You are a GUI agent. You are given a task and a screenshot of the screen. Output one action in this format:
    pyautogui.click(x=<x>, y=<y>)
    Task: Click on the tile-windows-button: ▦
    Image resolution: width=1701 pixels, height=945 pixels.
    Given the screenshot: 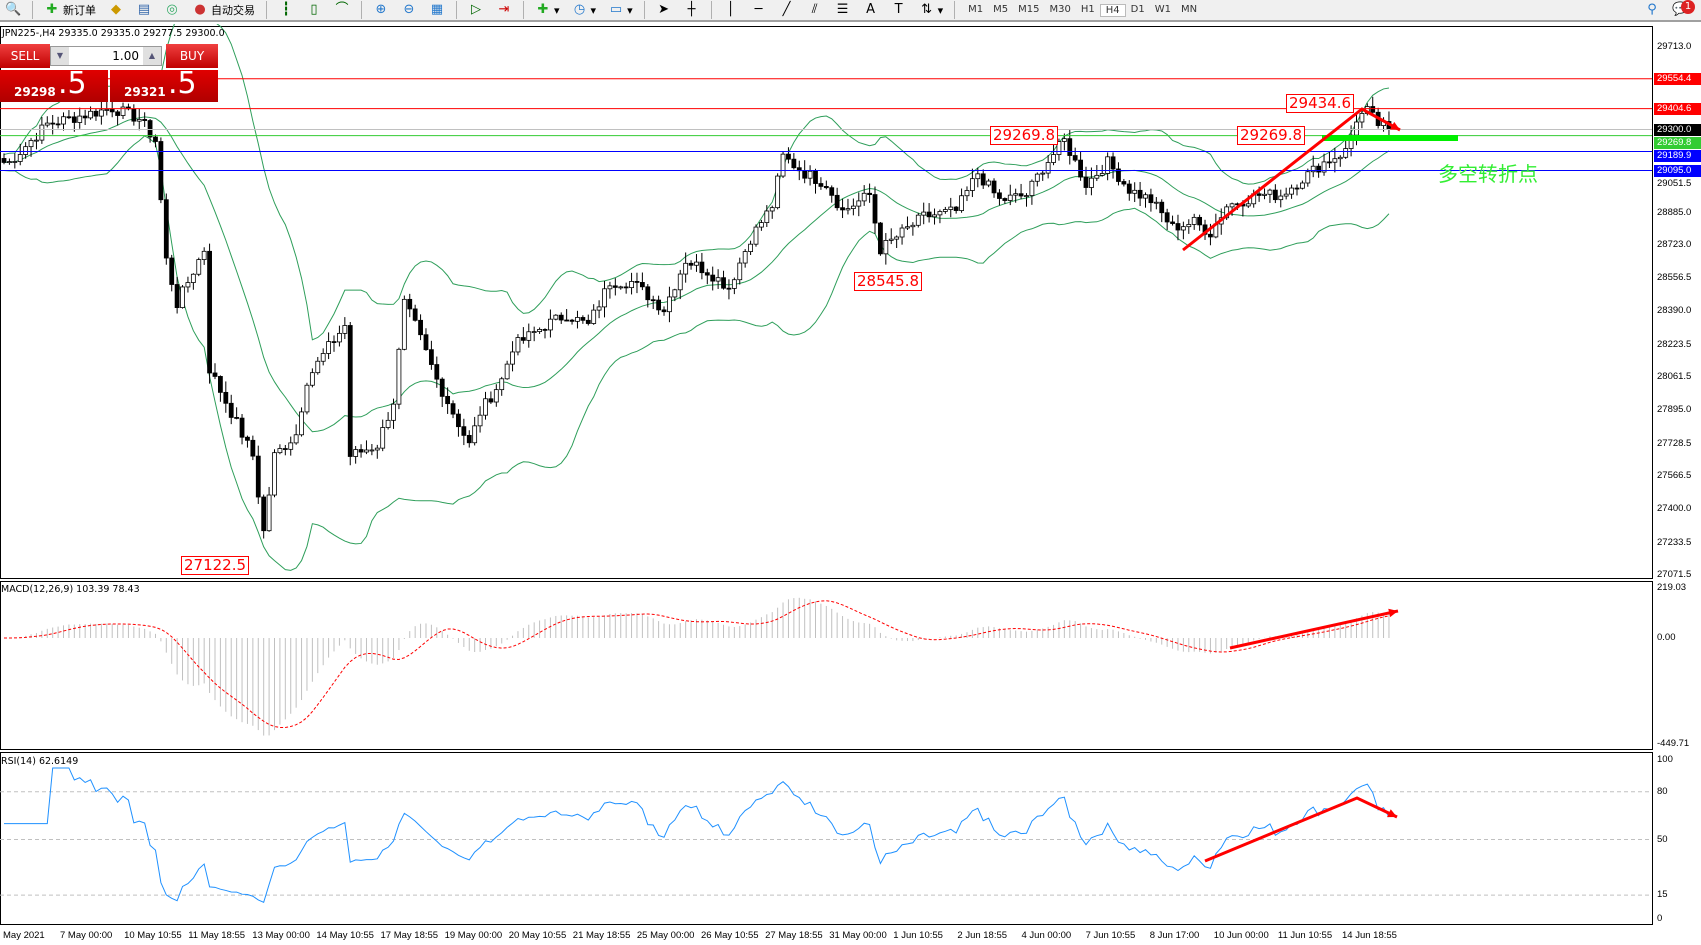 What is the action you would take?
    pyautogui.click(x=437, y=10)
    